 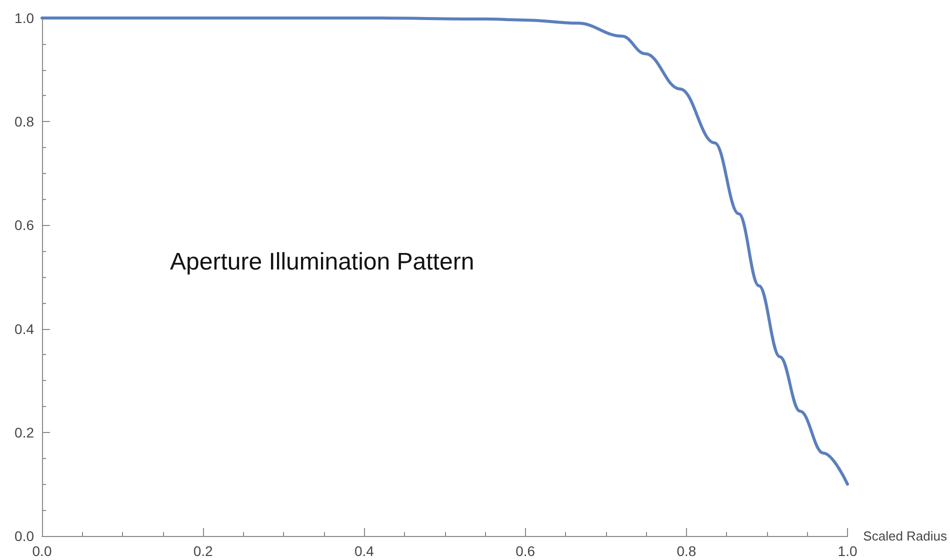 I want to click on text: Aperture Illumination Pattern, so click(x=322, y=262).